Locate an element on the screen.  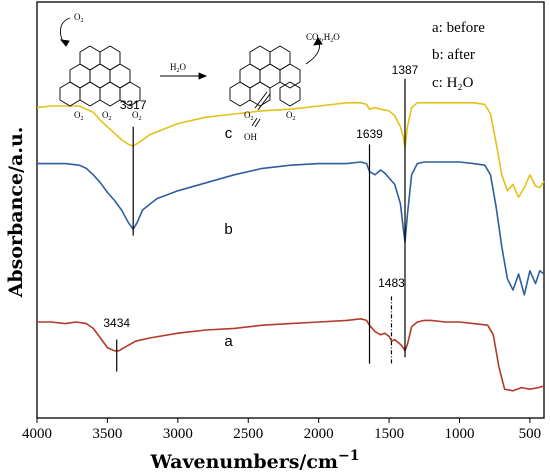
x-axis-ticks: 4000 3500 3000 2500 2000 1500 1000 500 is located at coordinates (281, 430).